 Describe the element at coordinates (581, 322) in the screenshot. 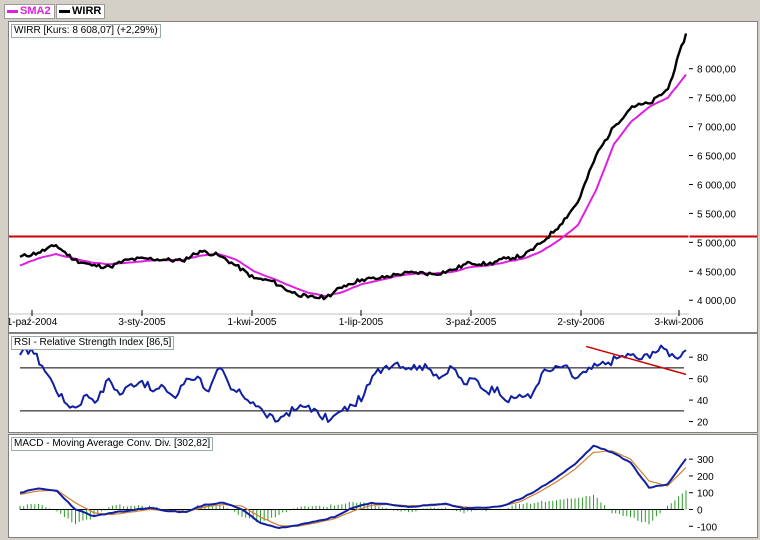

I see `x-tick-label: 2-sty-2006` at that location.